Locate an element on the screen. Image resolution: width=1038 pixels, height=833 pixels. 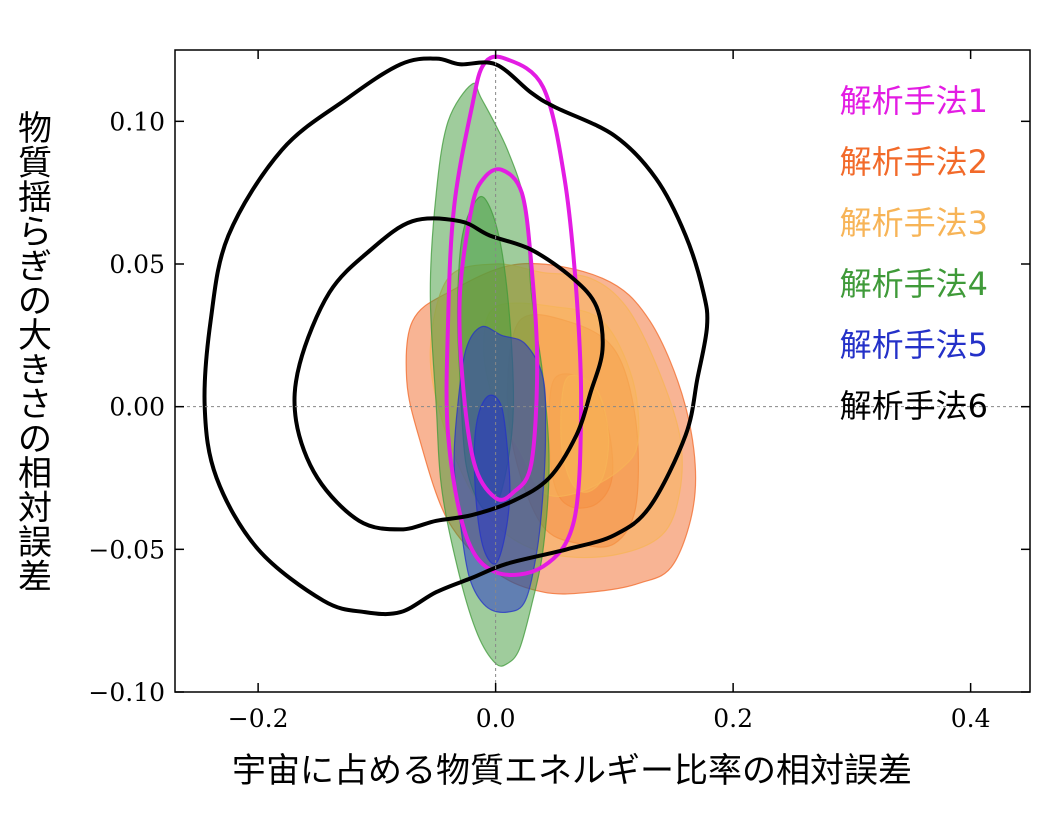
legend-entry-method5: 解析手法5 is located at coordinates (914, 345).